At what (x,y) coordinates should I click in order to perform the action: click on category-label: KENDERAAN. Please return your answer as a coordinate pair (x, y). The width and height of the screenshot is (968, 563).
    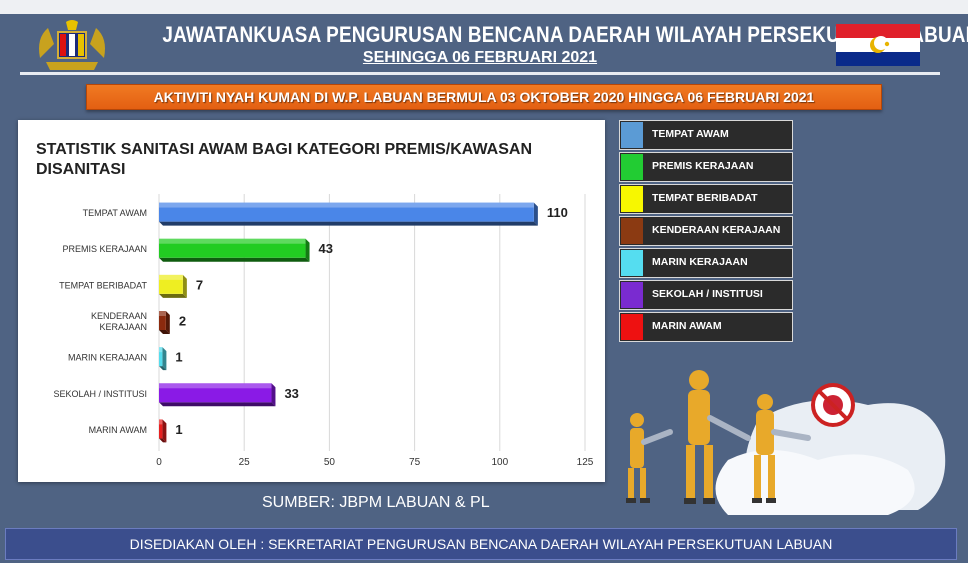
    Looking at the image, I should click on (119, 316).